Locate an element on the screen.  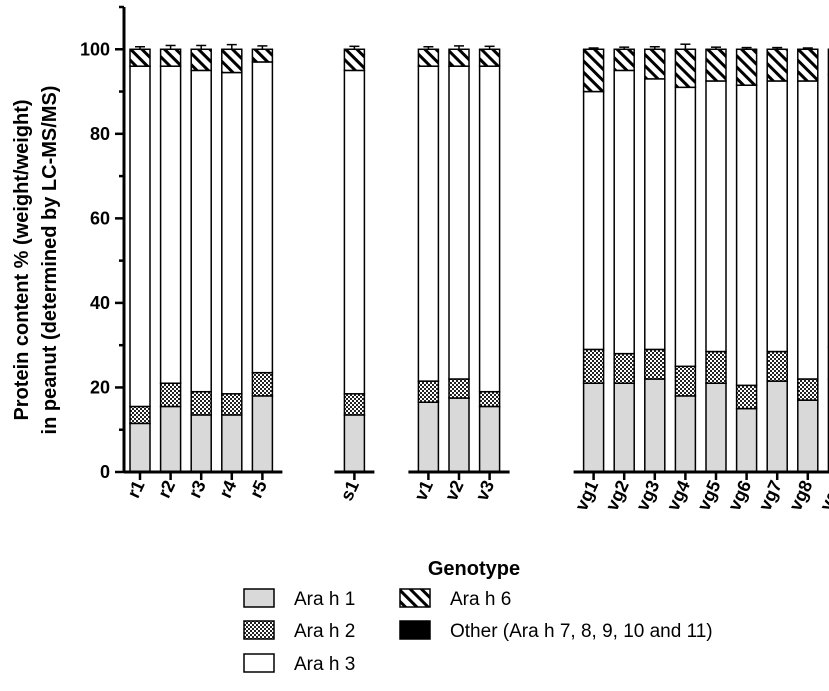
legend-label-5: Other (Ara h 7, 8, 9, 10 and 11) is located at coordinates (581, 631).